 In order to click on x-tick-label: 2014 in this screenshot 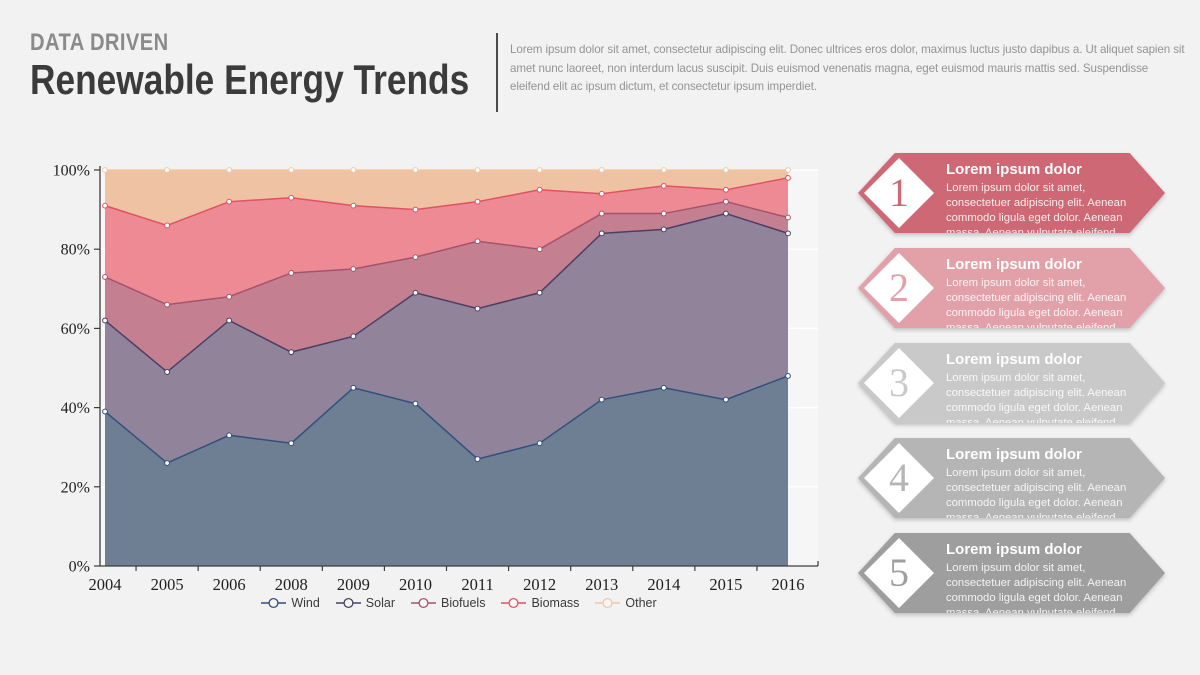, I will do `click(663, 584)`.